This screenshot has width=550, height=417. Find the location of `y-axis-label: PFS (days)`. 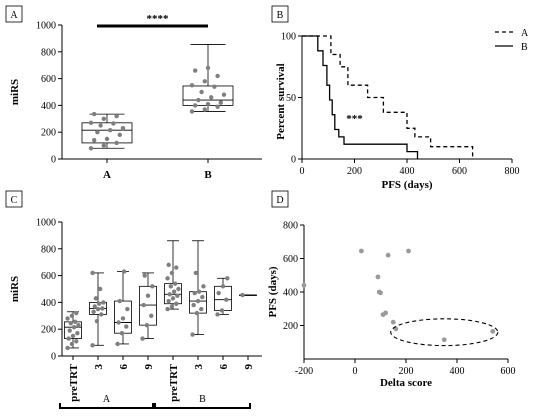

y-axis-label: PFS (days) is located at coordinates (273, 291).